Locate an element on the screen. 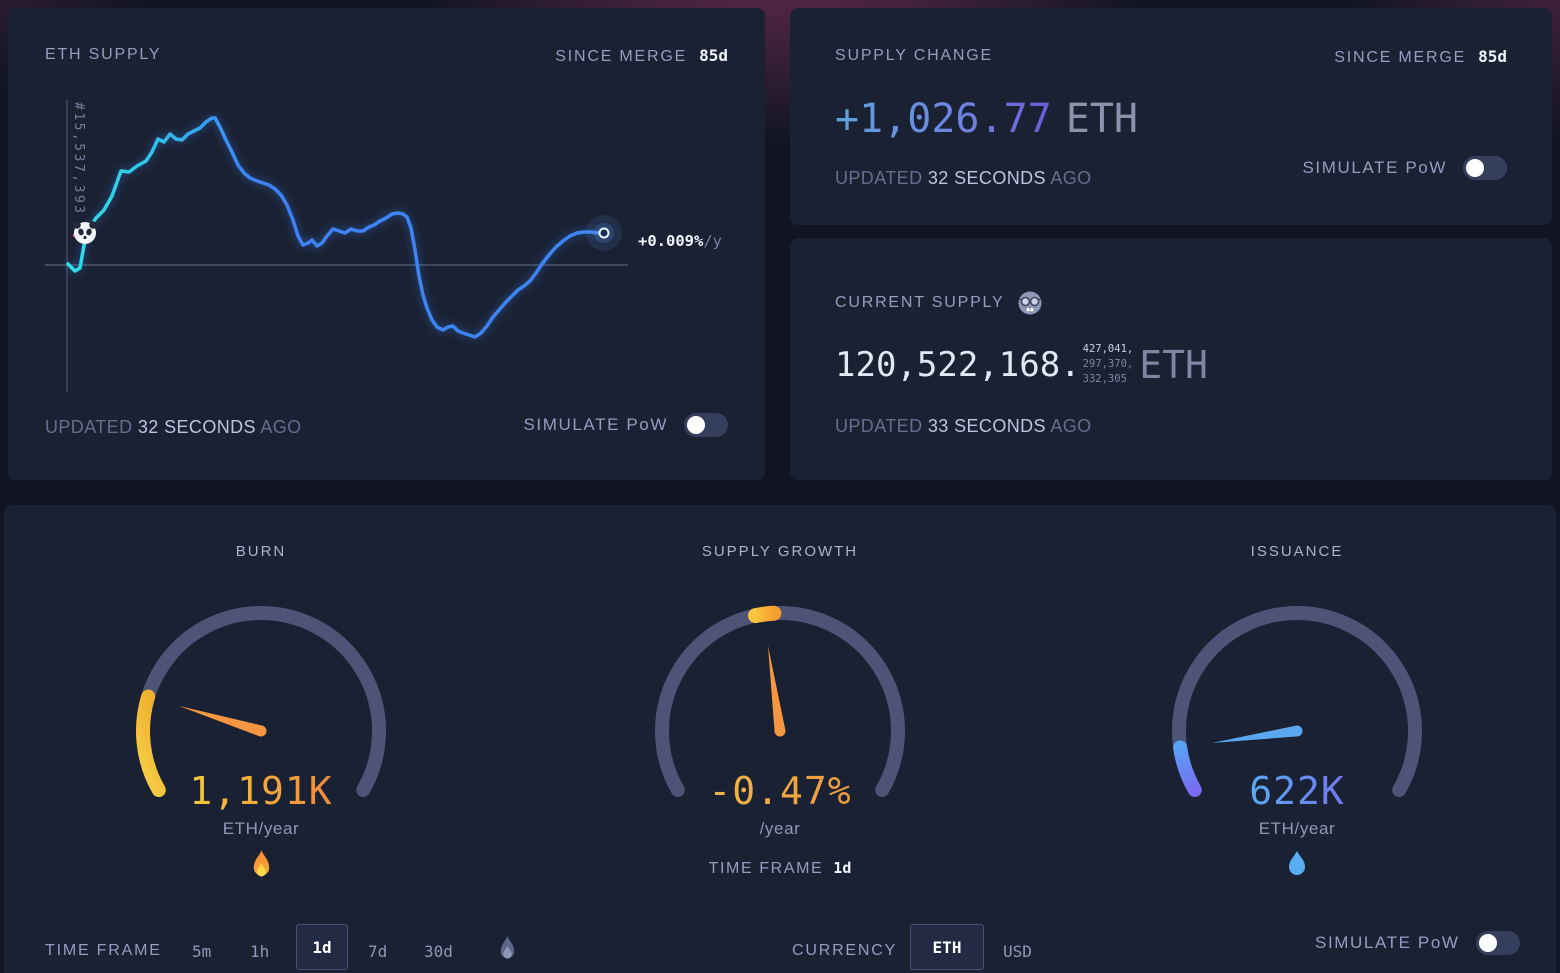 This screenshot has width=1560, height=973. droplet-icon is located at coordinates (1297, 865).